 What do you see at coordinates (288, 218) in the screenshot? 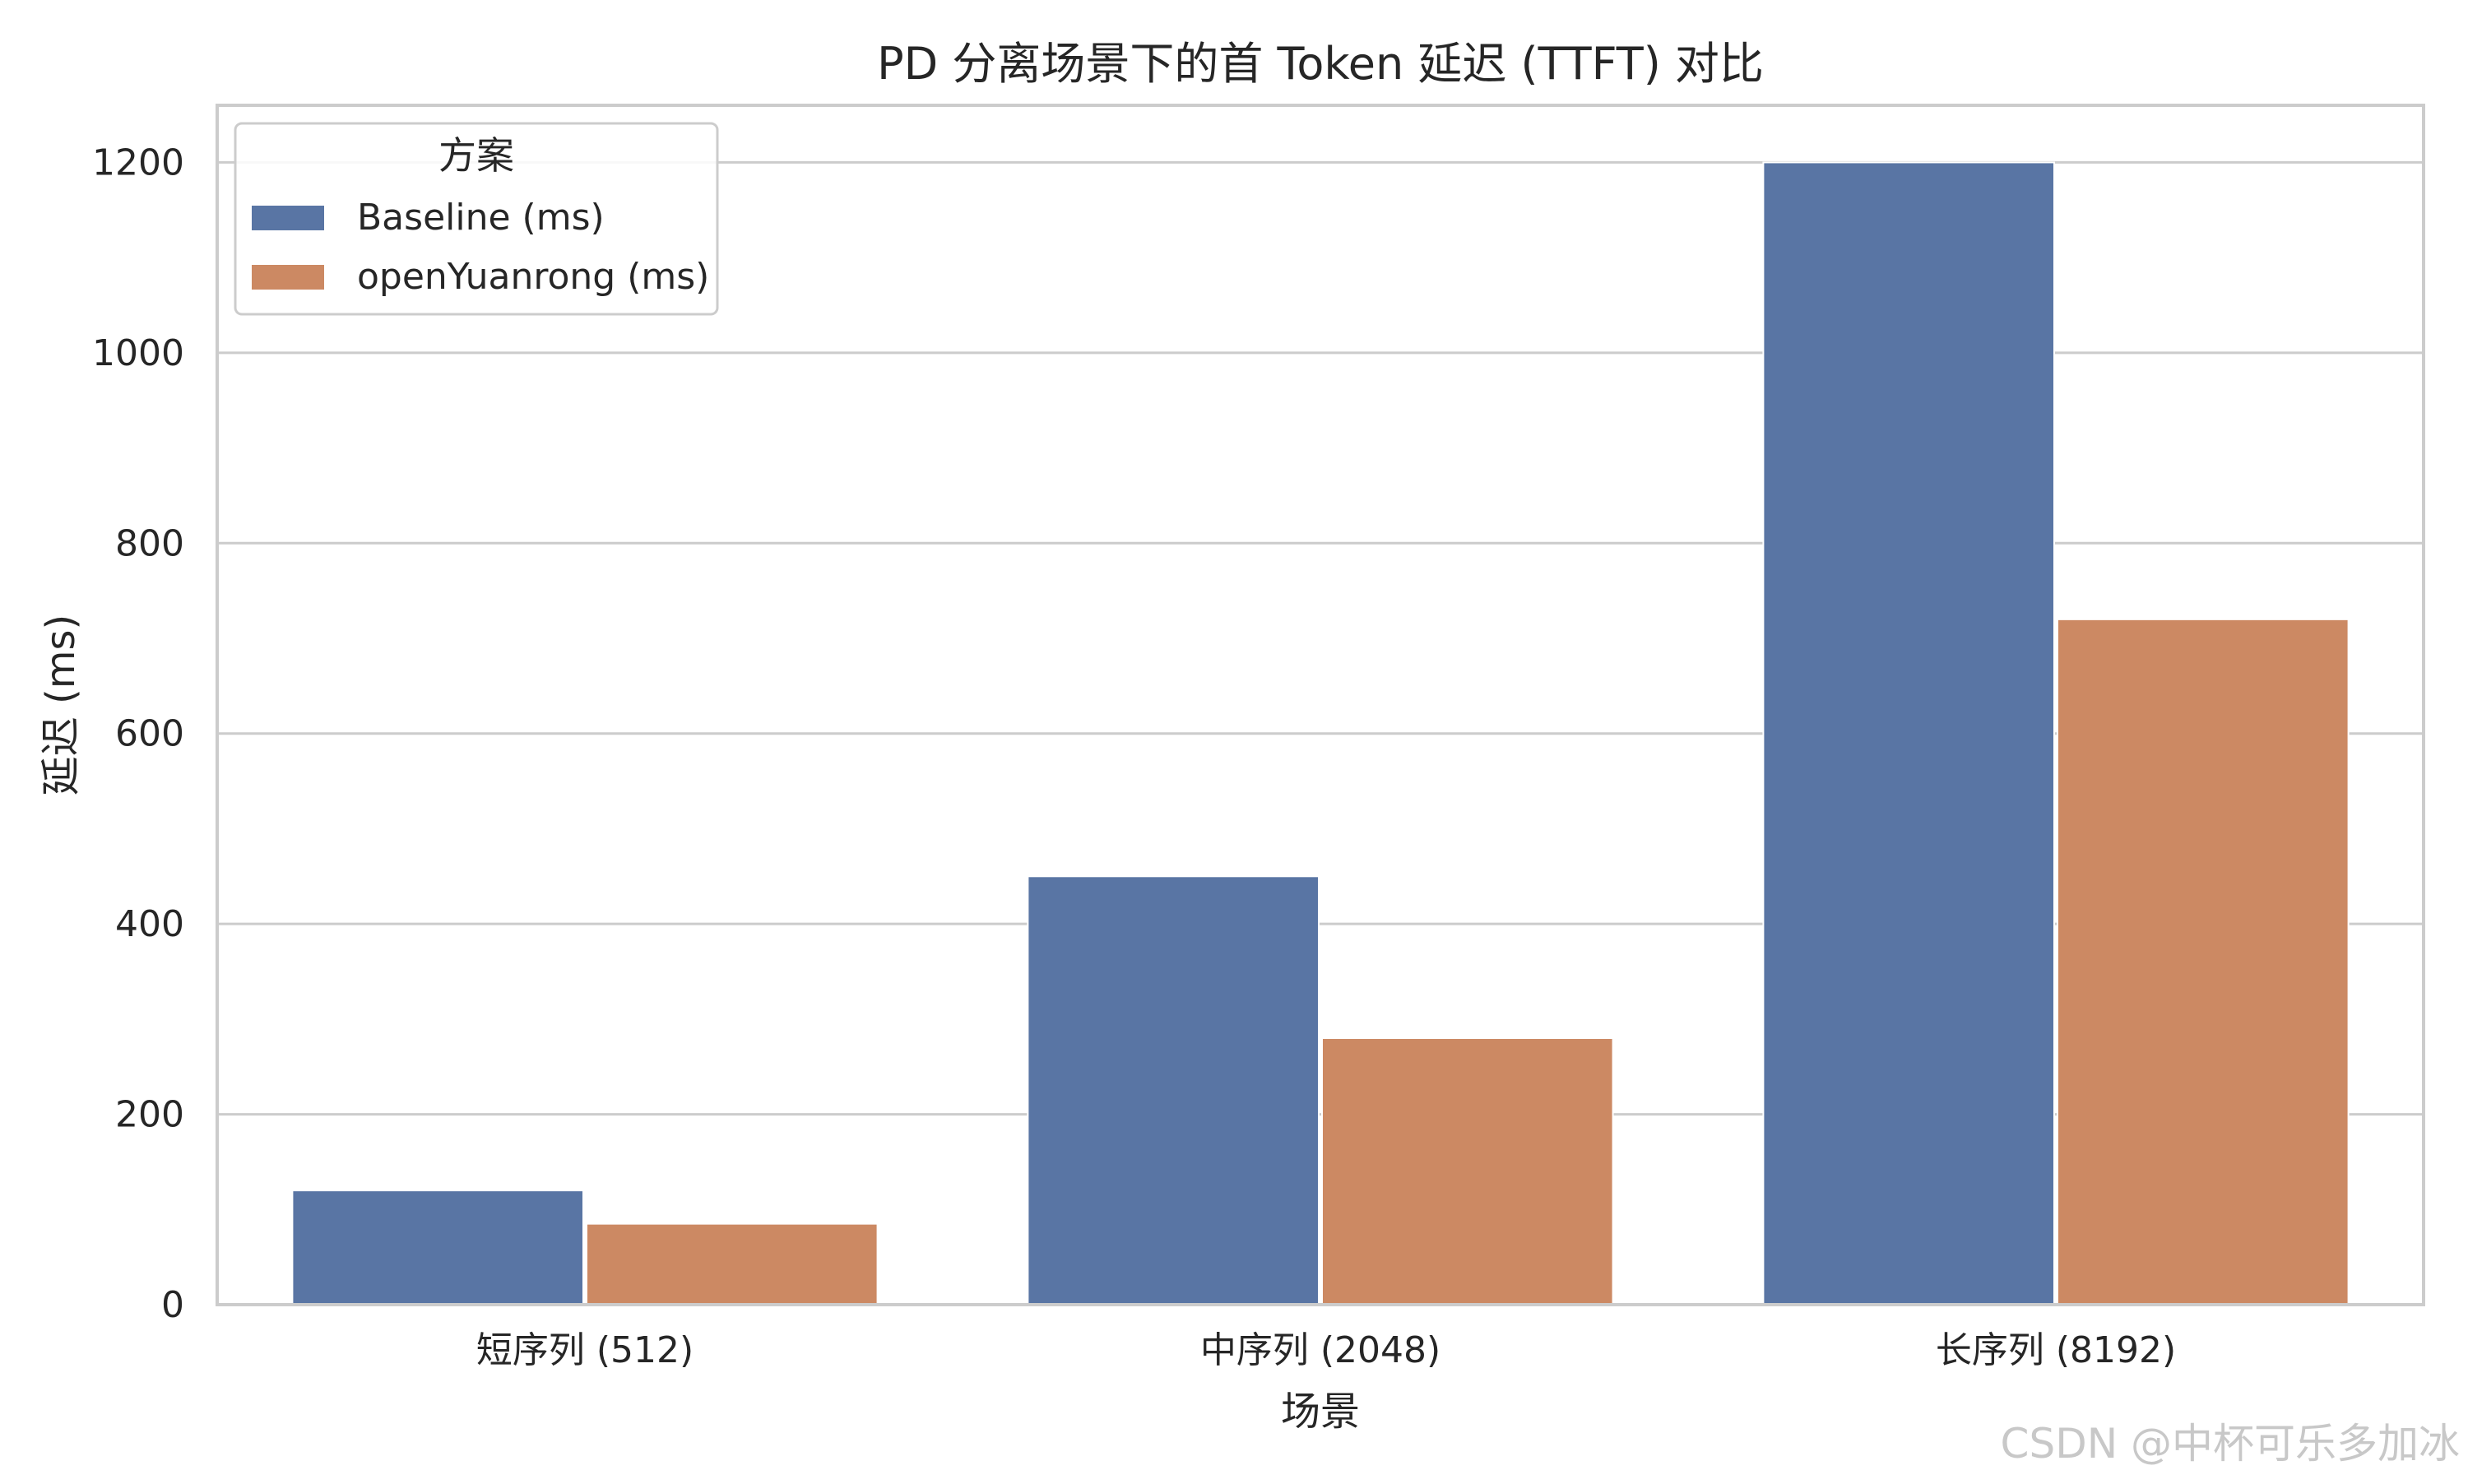
I see `legend-swatch-baseline` at bounding box center [288, 218].